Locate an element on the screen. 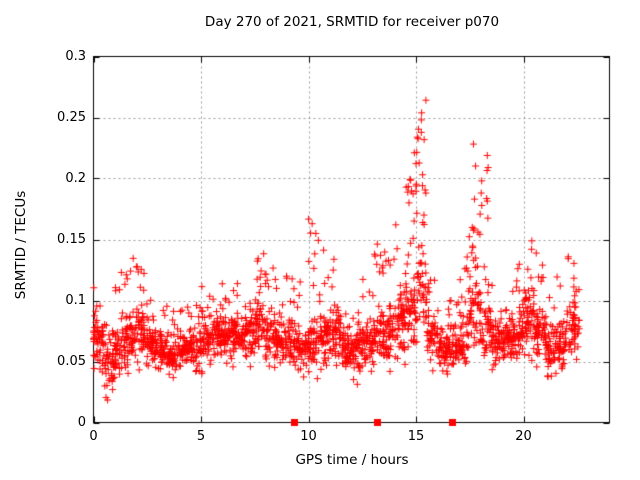 The width and height of the screenshot is (640, 480). x-tick-label: 10 is located at coordinates (308, 436).